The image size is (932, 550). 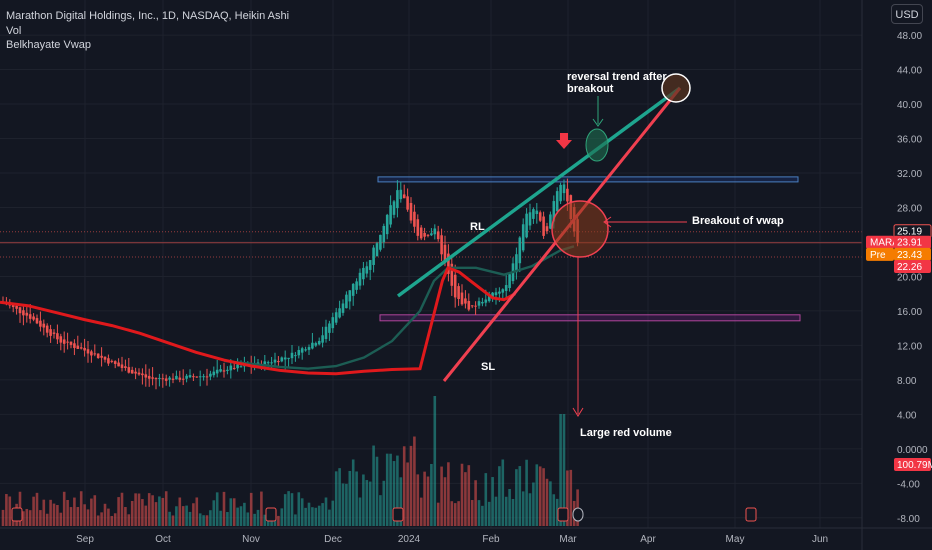 I want to click on vwap-line, so click(x=258, y=320).